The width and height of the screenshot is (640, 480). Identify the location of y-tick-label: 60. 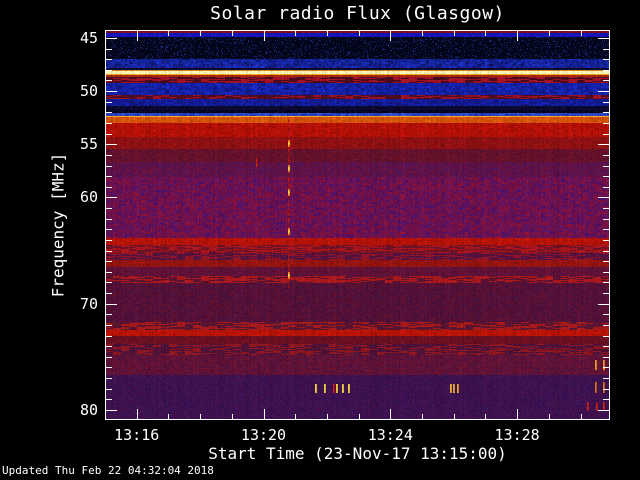
(88, 197).